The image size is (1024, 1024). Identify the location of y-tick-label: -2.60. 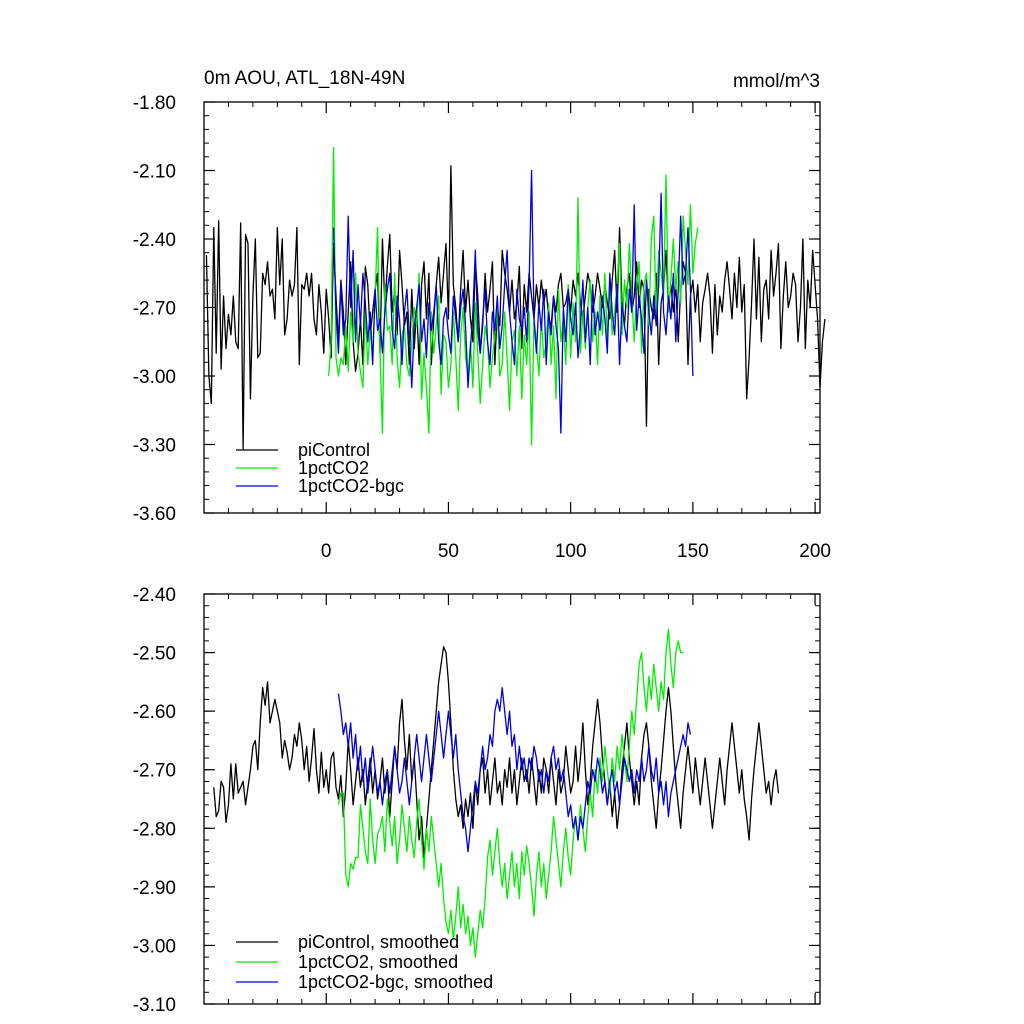
(154, 712).